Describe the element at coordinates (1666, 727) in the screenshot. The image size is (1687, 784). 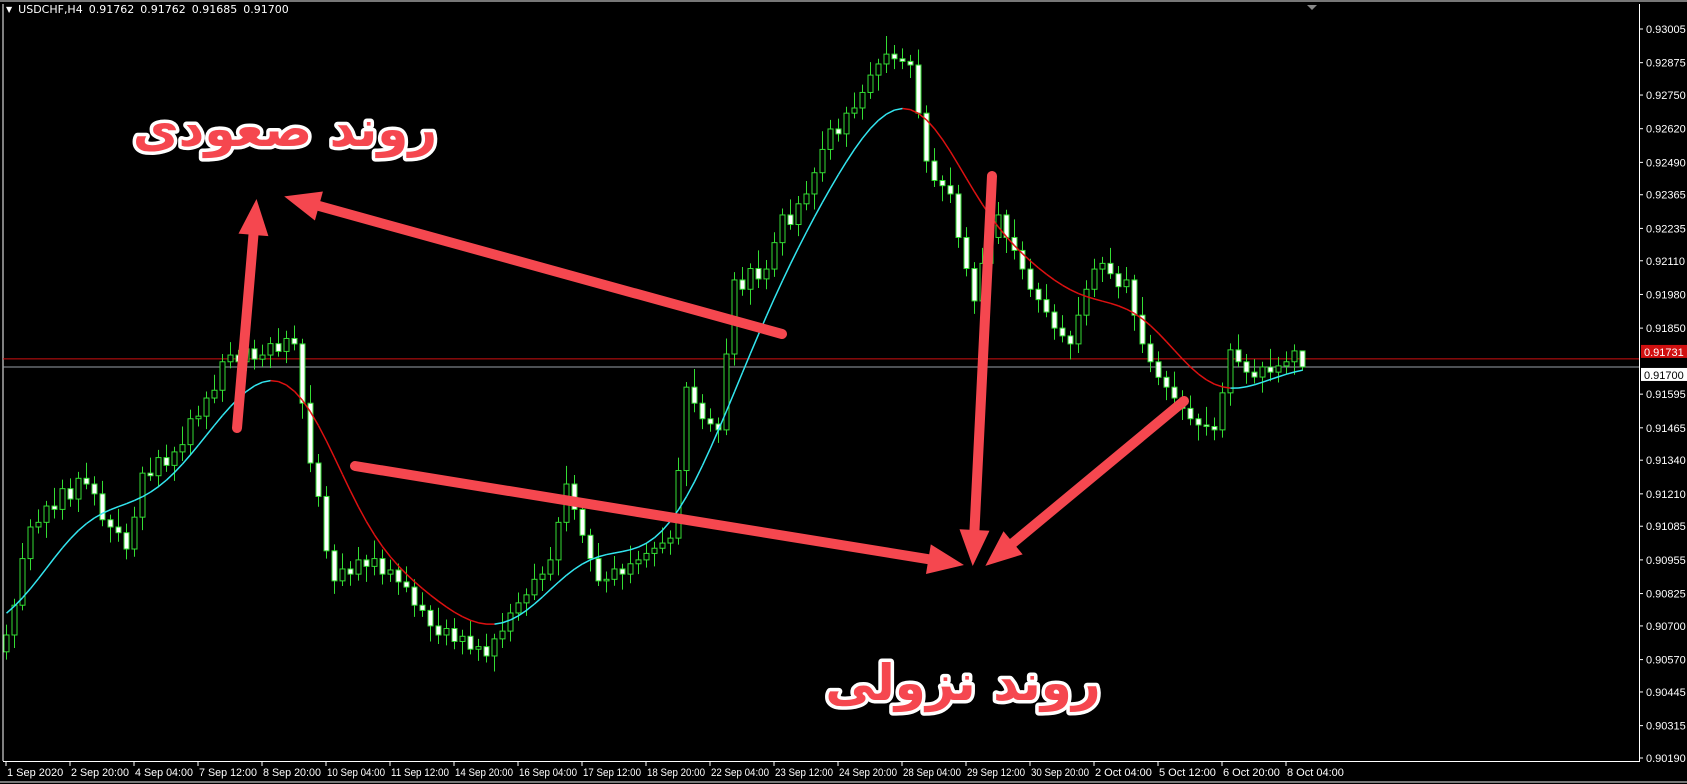
I see `y-tick-label: 0.90315` at that location.